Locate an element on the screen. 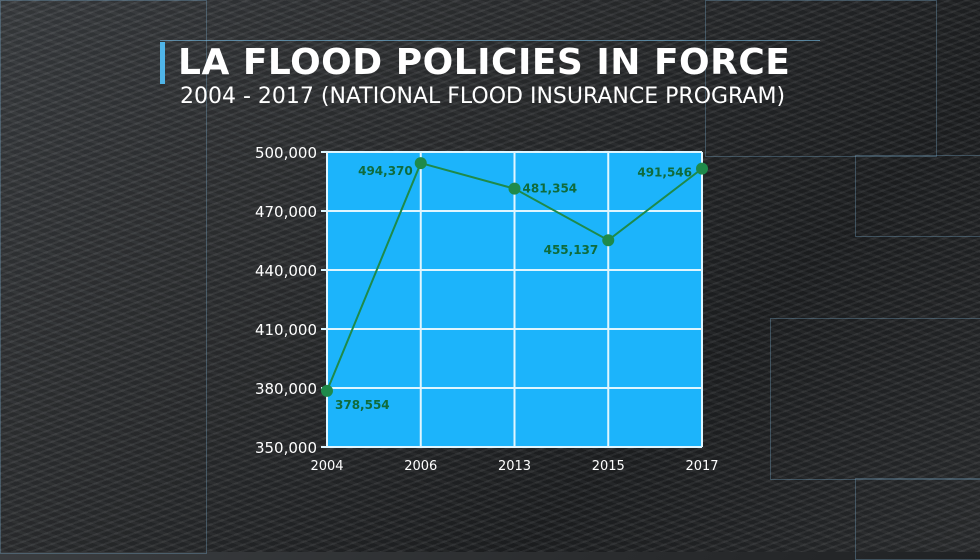 This screenshot has height=560, width=980. y-tick-label: 470,000 is located at coordinates (286, 212).